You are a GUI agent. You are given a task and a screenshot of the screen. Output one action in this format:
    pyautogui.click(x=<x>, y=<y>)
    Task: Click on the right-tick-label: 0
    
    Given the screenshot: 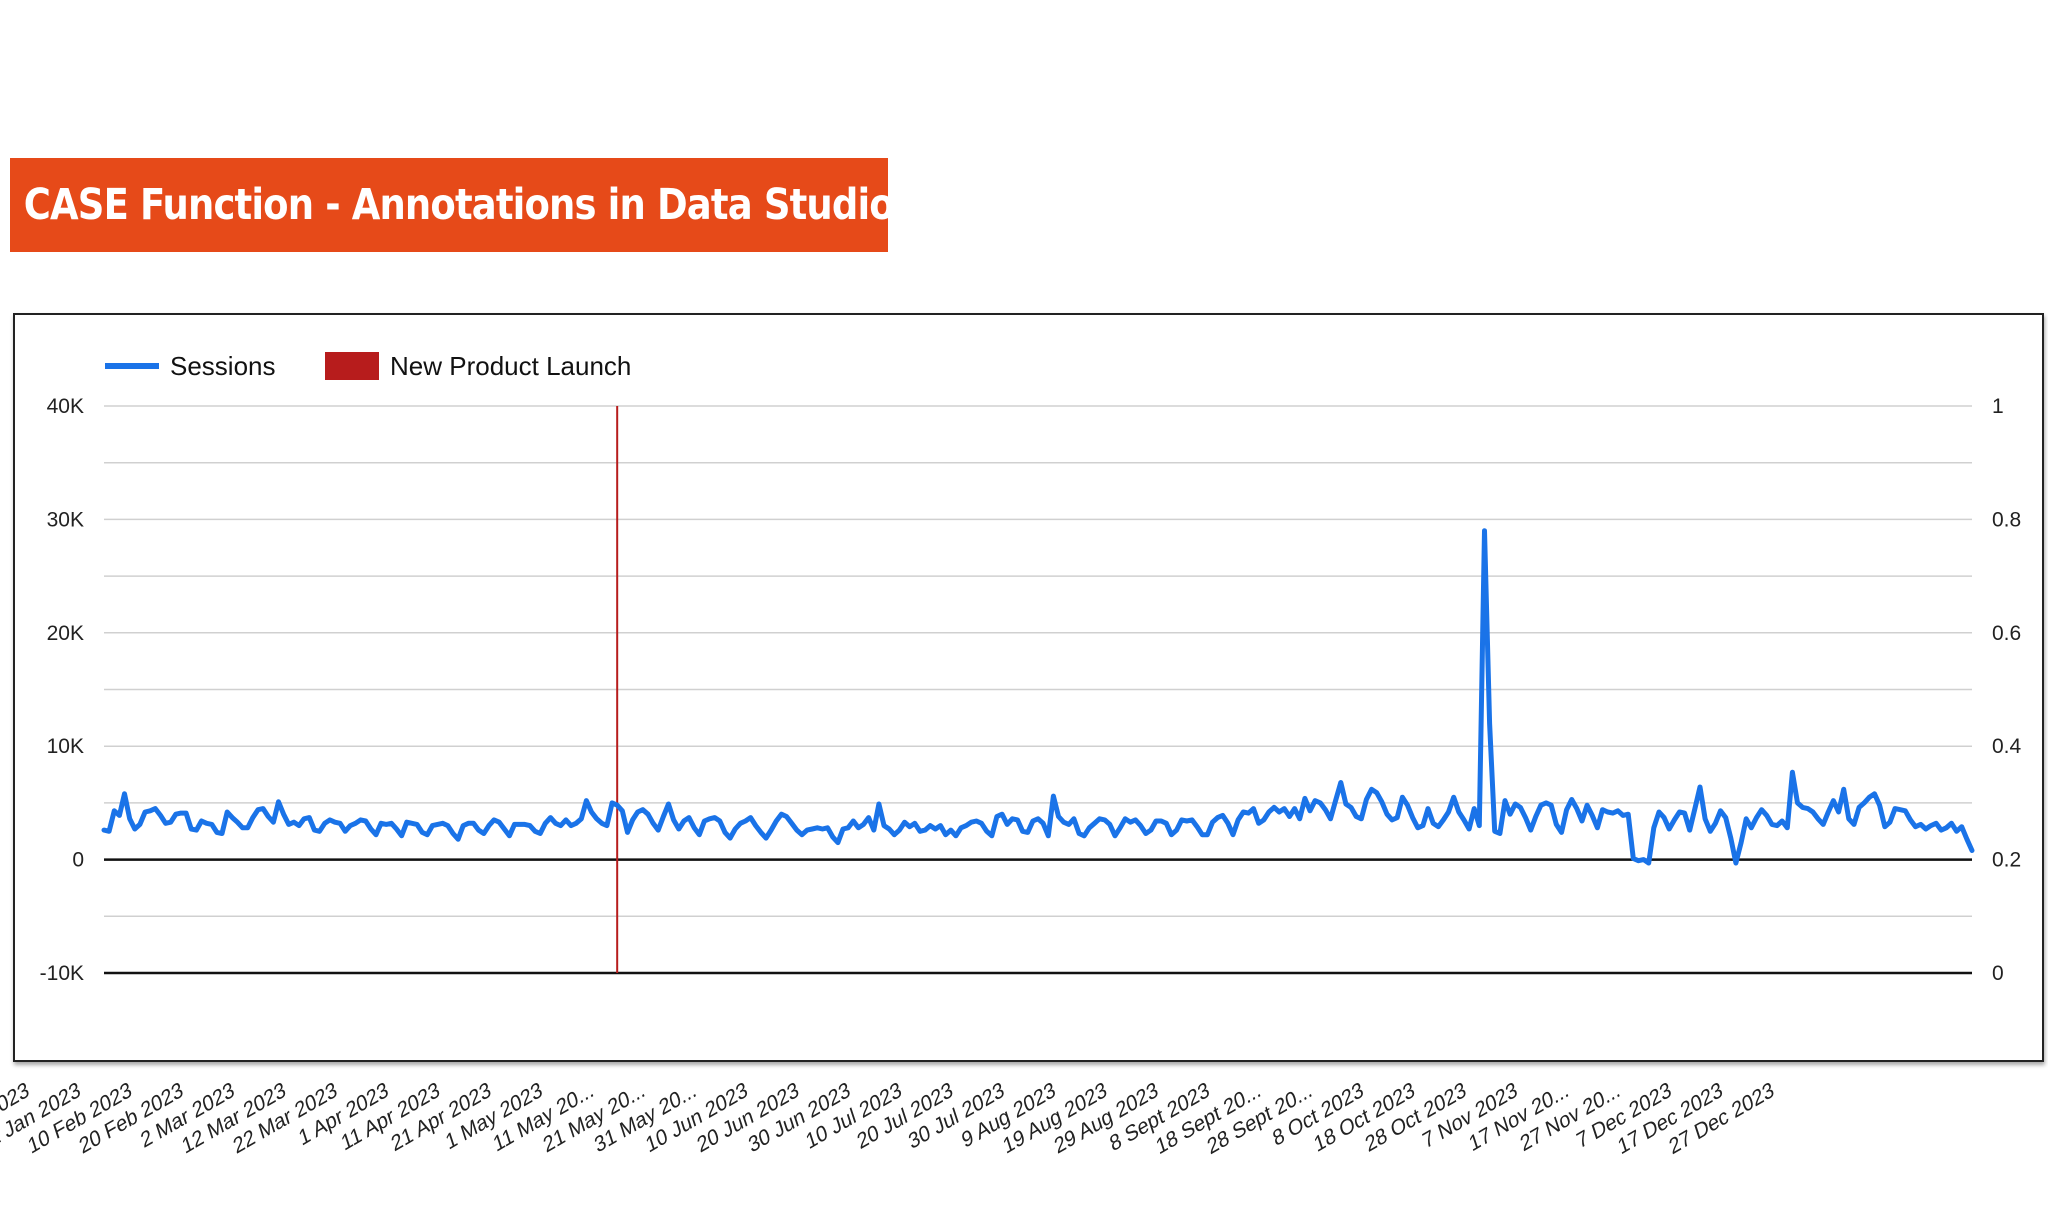 What is the action you would take?
    pyautogui.click(x=1998, y=973)
    